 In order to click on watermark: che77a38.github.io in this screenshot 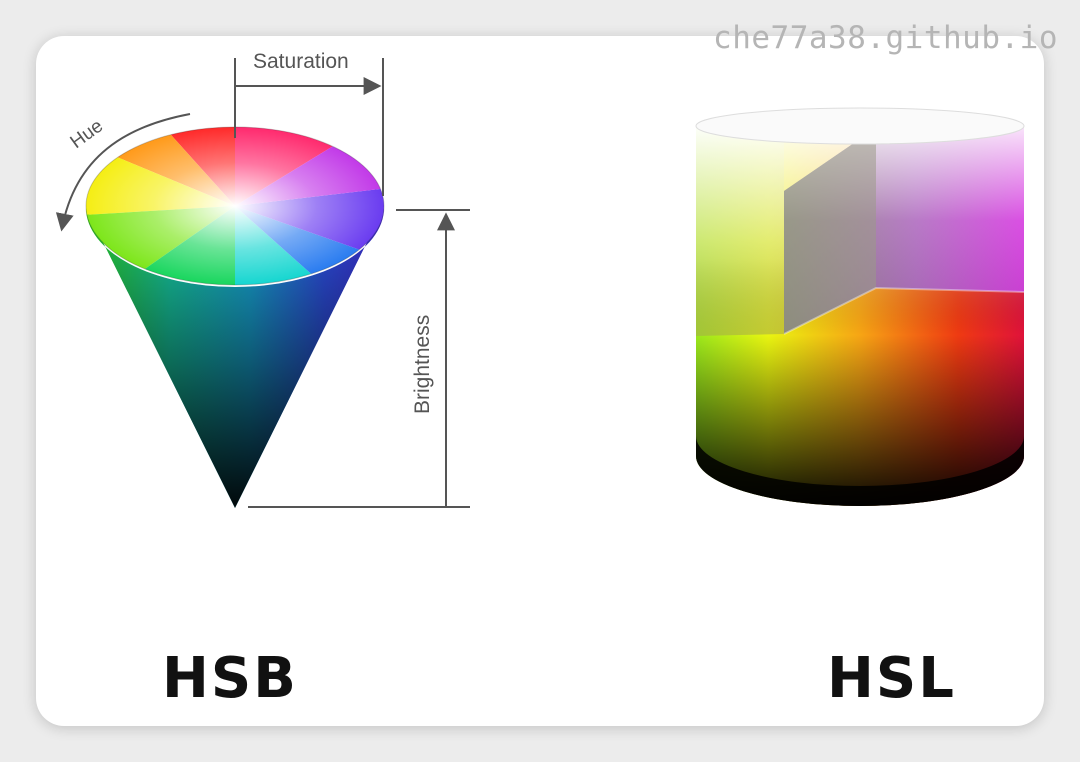, I will do `click(885, 38)`.